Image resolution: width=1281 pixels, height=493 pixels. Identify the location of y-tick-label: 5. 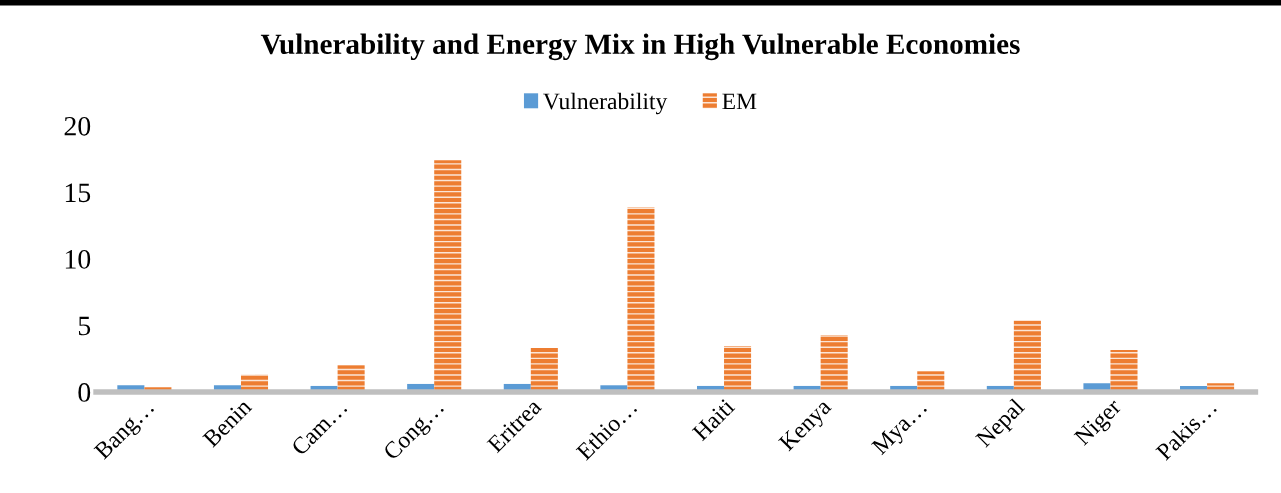
(84, 326).